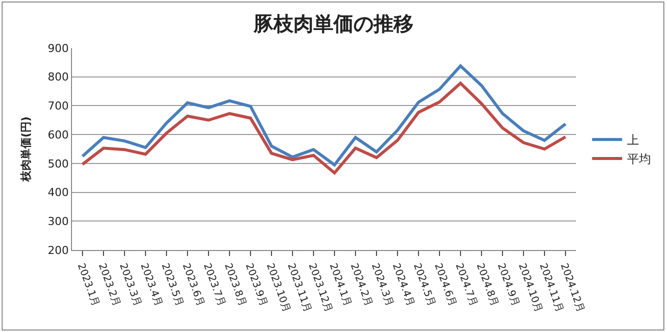 The height and width of the screenshot is (332, 667). I want to click on y-tick-label: 600, so click(58, 135).